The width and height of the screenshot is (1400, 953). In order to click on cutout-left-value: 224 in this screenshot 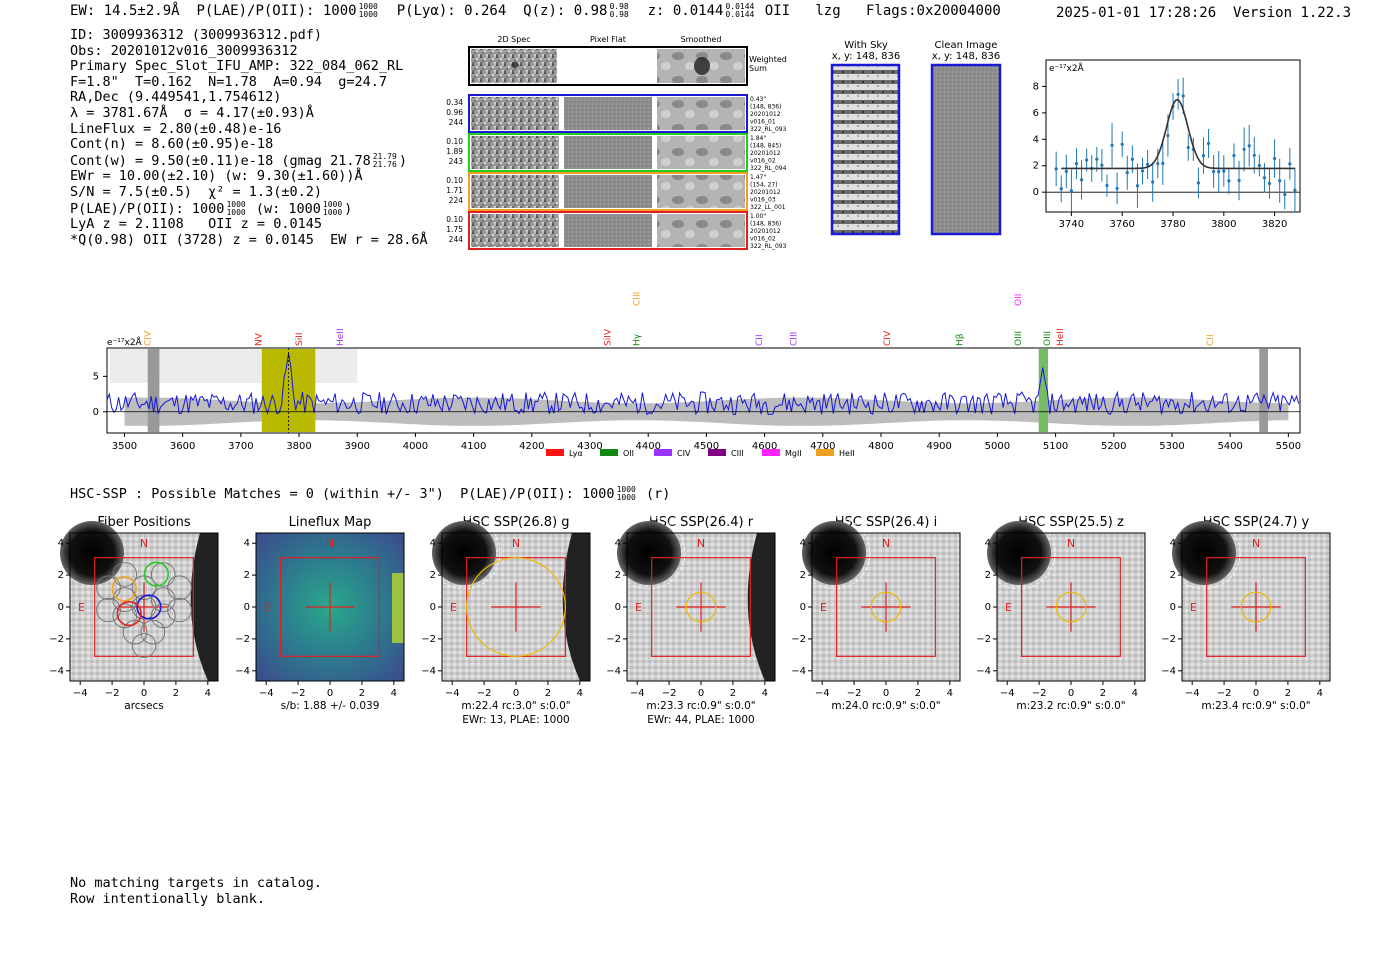, I will do `click(456, 200)`.